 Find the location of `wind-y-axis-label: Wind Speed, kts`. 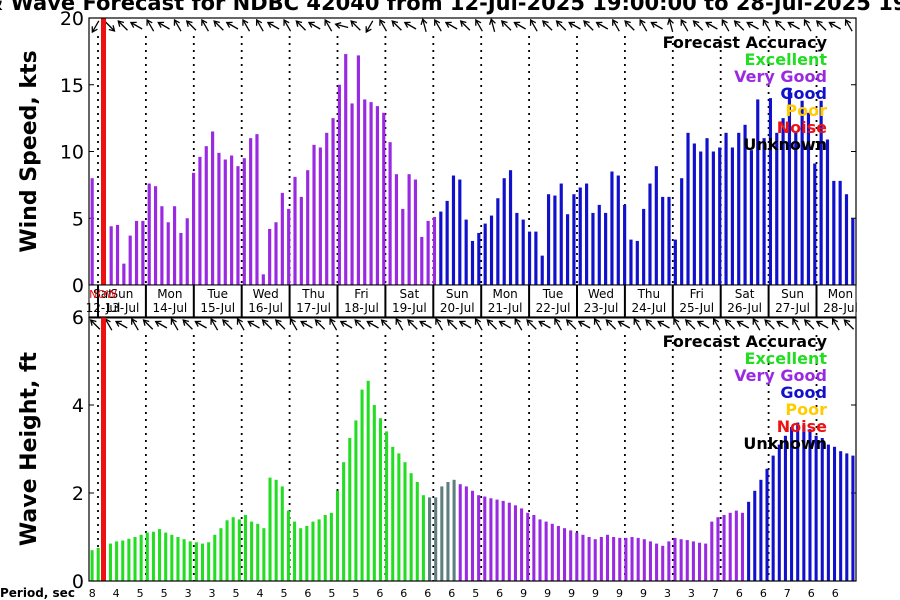

wind-y-axis-label: Wind Speed, kts is located at coordinates (29, 151).